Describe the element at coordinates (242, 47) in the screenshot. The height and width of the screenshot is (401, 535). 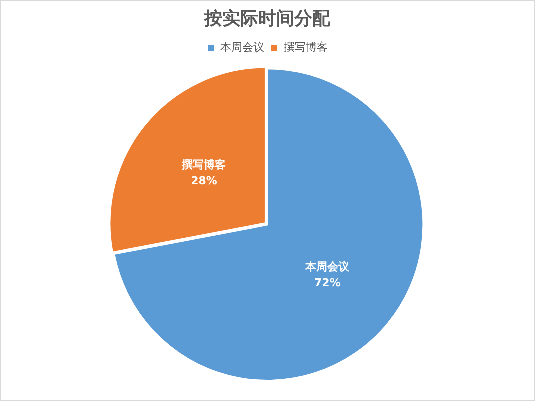
I see `legend-label: 本周会议` at that location.